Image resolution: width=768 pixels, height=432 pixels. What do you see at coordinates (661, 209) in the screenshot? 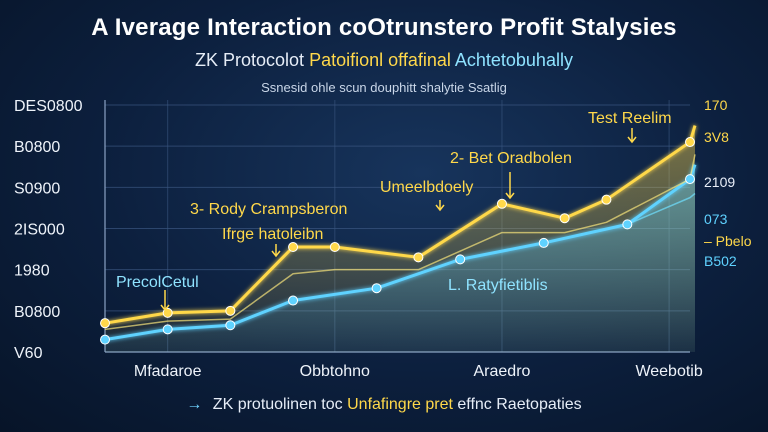
I see `series-line` at bounding box center [661, 209].